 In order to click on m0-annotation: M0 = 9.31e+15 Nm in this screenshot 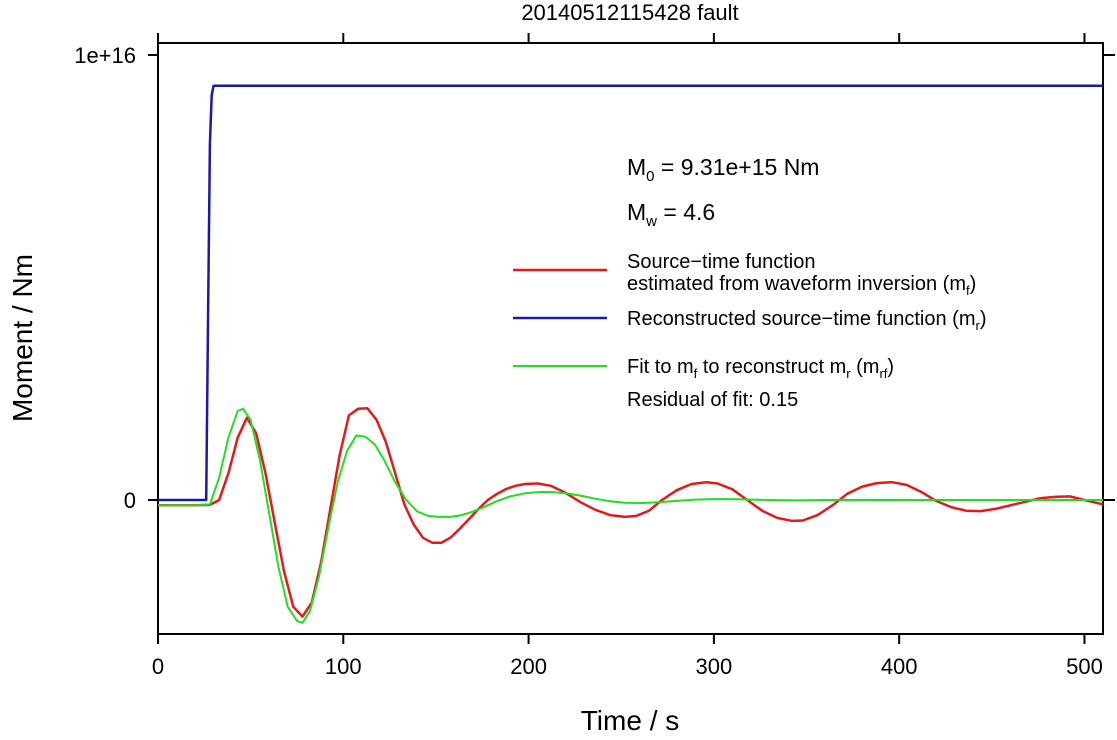, I will do `click(723, 169)`.